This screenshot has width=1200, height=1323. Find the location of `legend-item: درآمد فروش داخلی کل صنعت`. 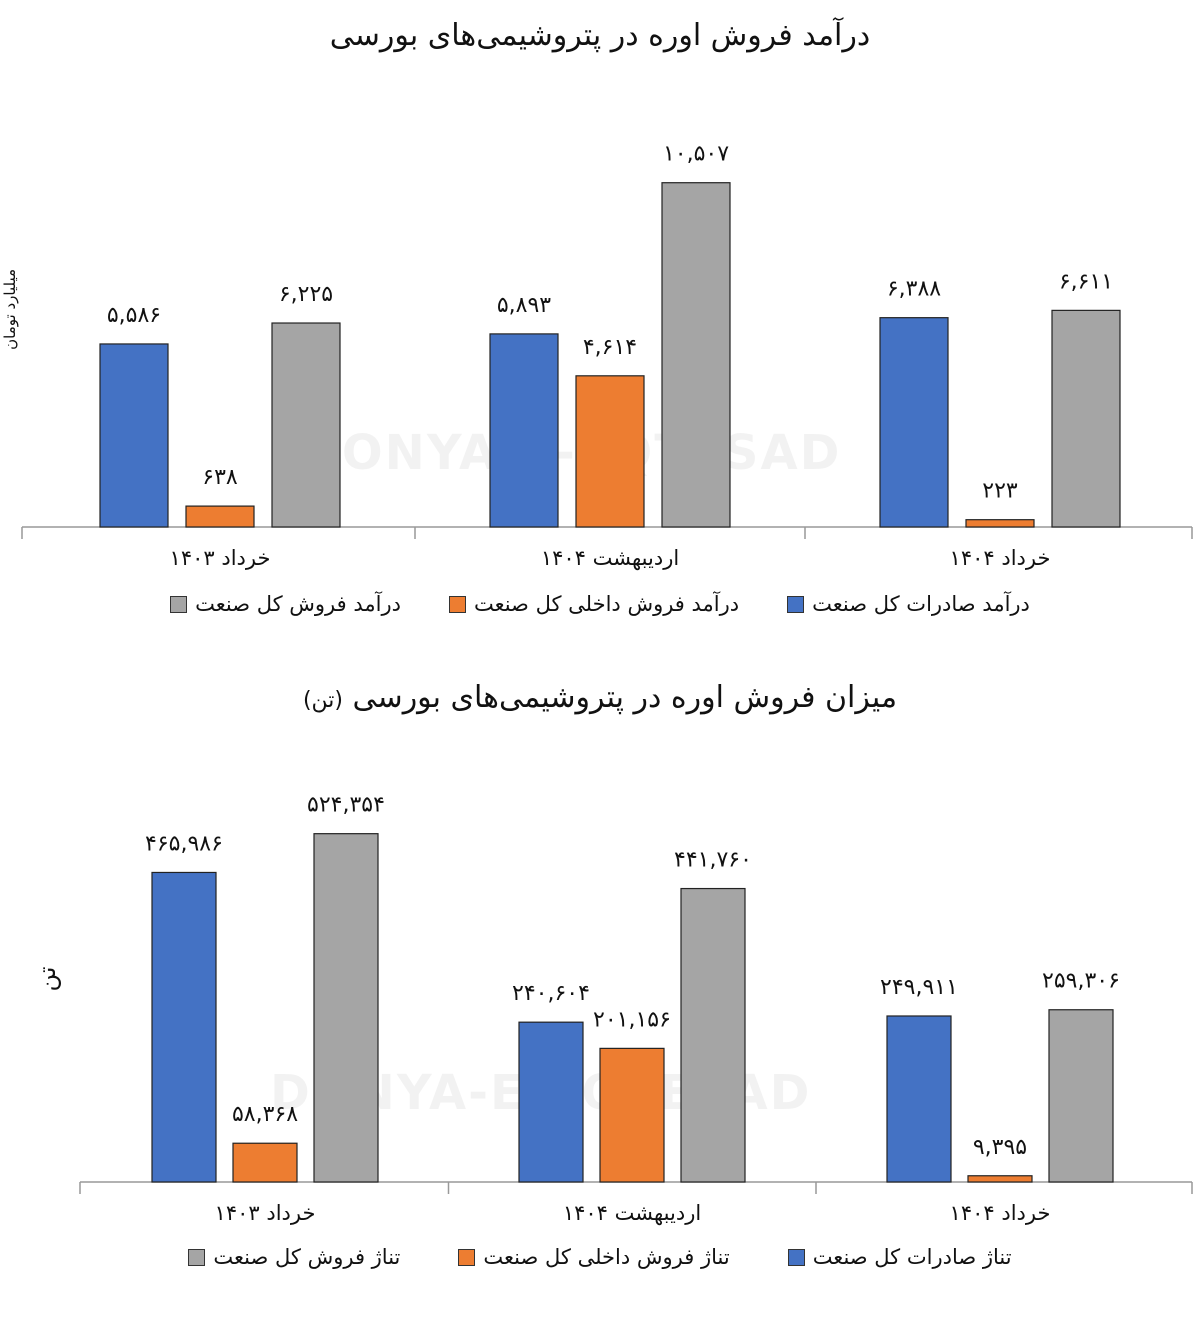

legend-item: درآمد فروش داخلی کل صنعت is located at coordinates (594, 604).